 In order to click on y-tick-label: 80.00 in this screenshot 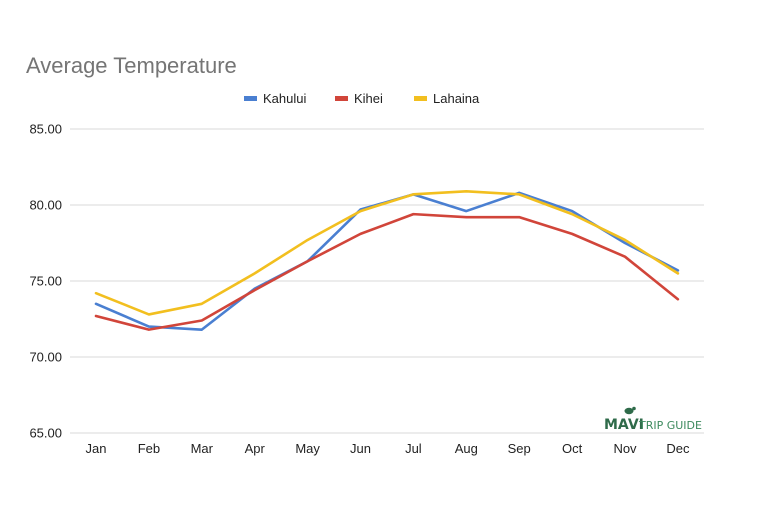, I will do `click(45, 205)`.